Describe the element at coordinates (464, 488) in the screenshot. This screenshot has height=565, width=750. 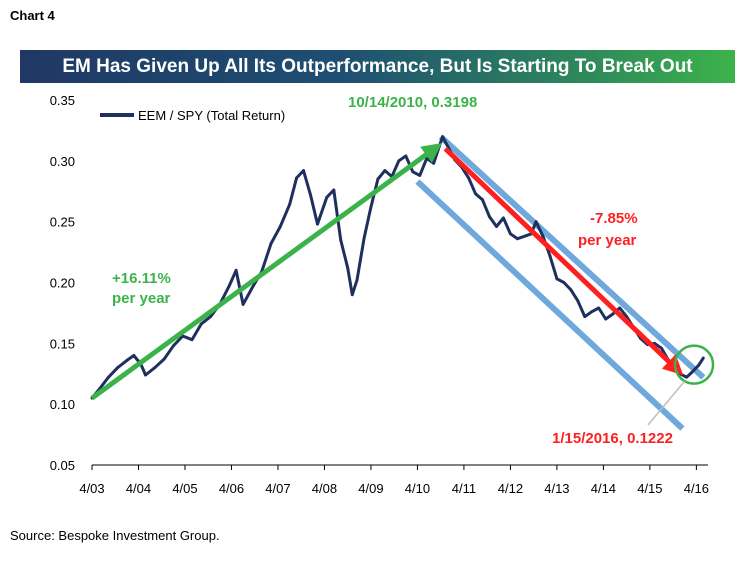
I see `x-tick-label: 4/11` at that location.